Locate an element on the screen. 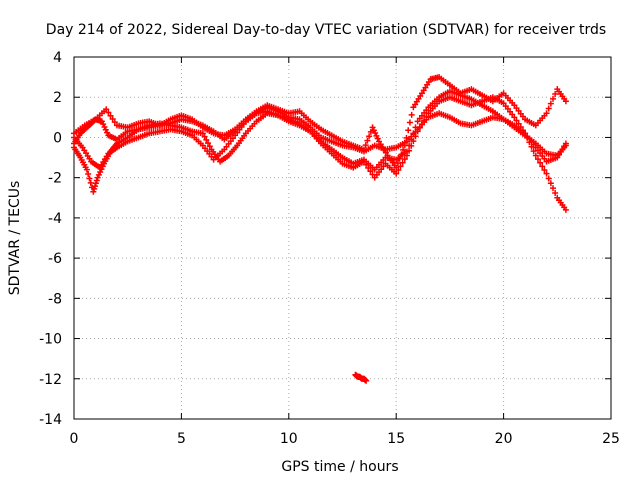 The height and width of the screenshot is (480, 640). x-tick-label: 10 is located at coordinates (289, 439).